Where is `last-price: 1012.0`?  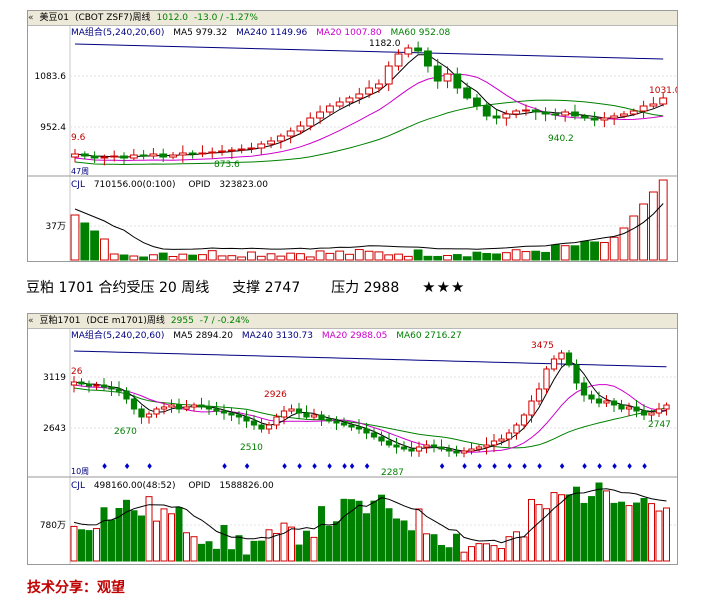 last-price: 1012.0 is located at coordinates (172, 18).